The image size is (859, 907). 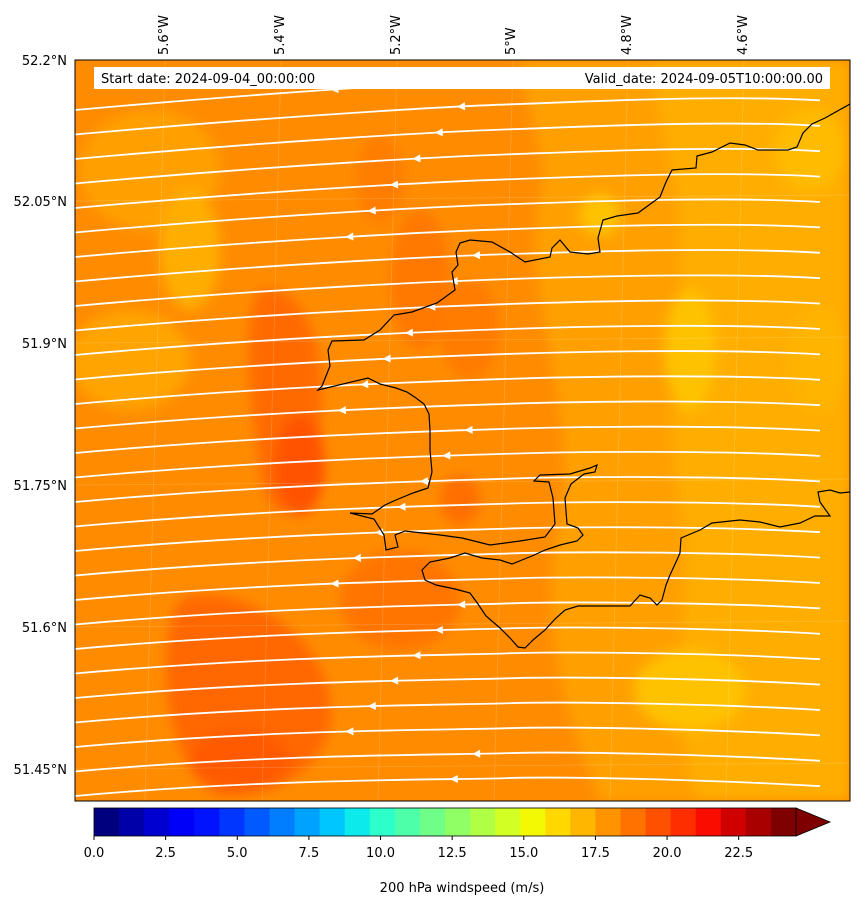 What do you see at coordinates (309, 853) in the screenshot?
I see `colorbar-tick-label: 7.5` at bounding box center [309, 853].